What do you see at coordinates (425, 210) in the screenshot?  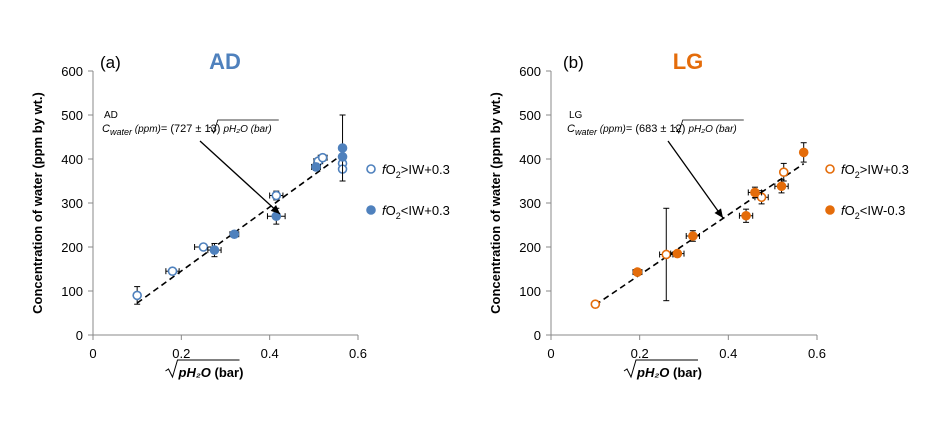 I see `legend-label-condition: <IW+0.3` at bounding box center [425, 210].